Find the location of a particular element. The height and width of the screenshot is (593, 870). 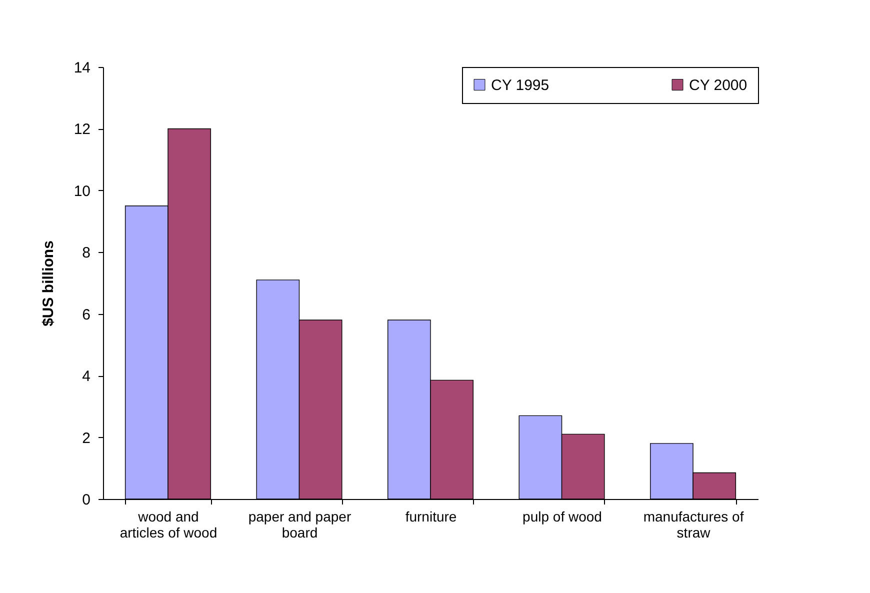

y-axis-title: $US billions is located at coordinates (48, 283).